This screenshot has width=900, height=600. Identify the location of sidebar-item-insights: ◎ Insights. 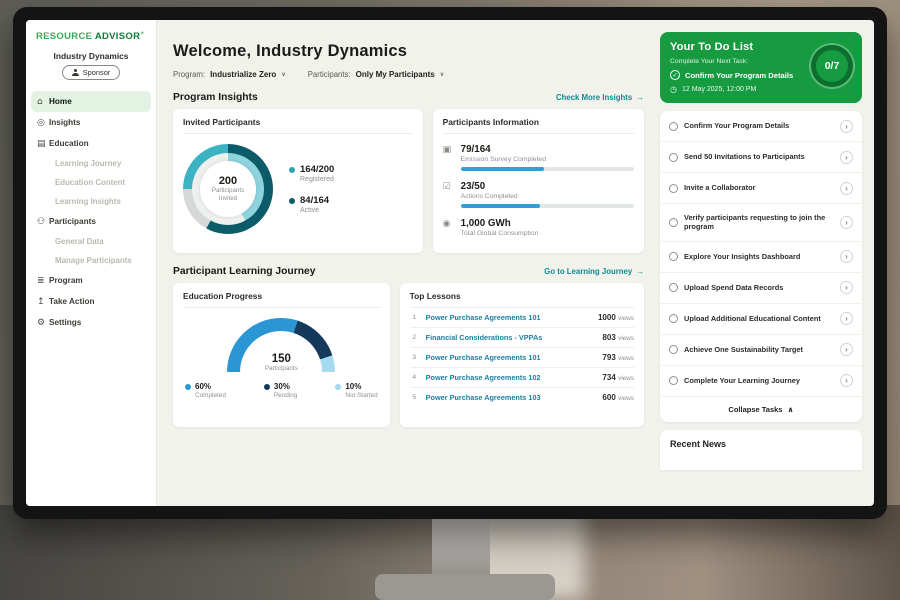
(91, 122).